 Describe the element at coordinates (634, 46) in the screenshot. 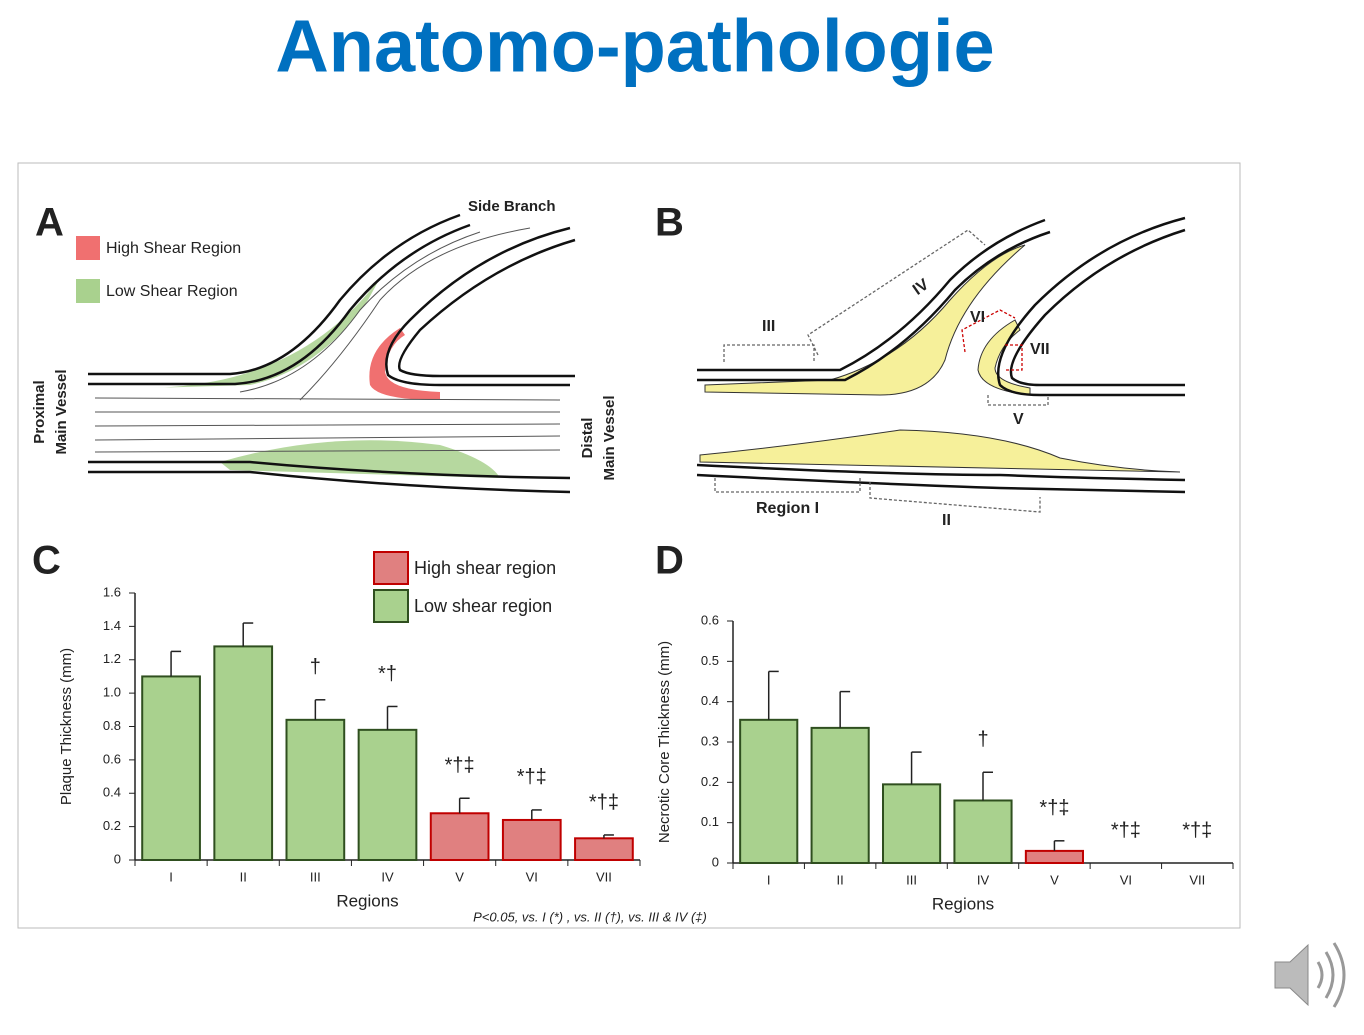

I see `slide-title: Anatomo-pathologie` at that location.